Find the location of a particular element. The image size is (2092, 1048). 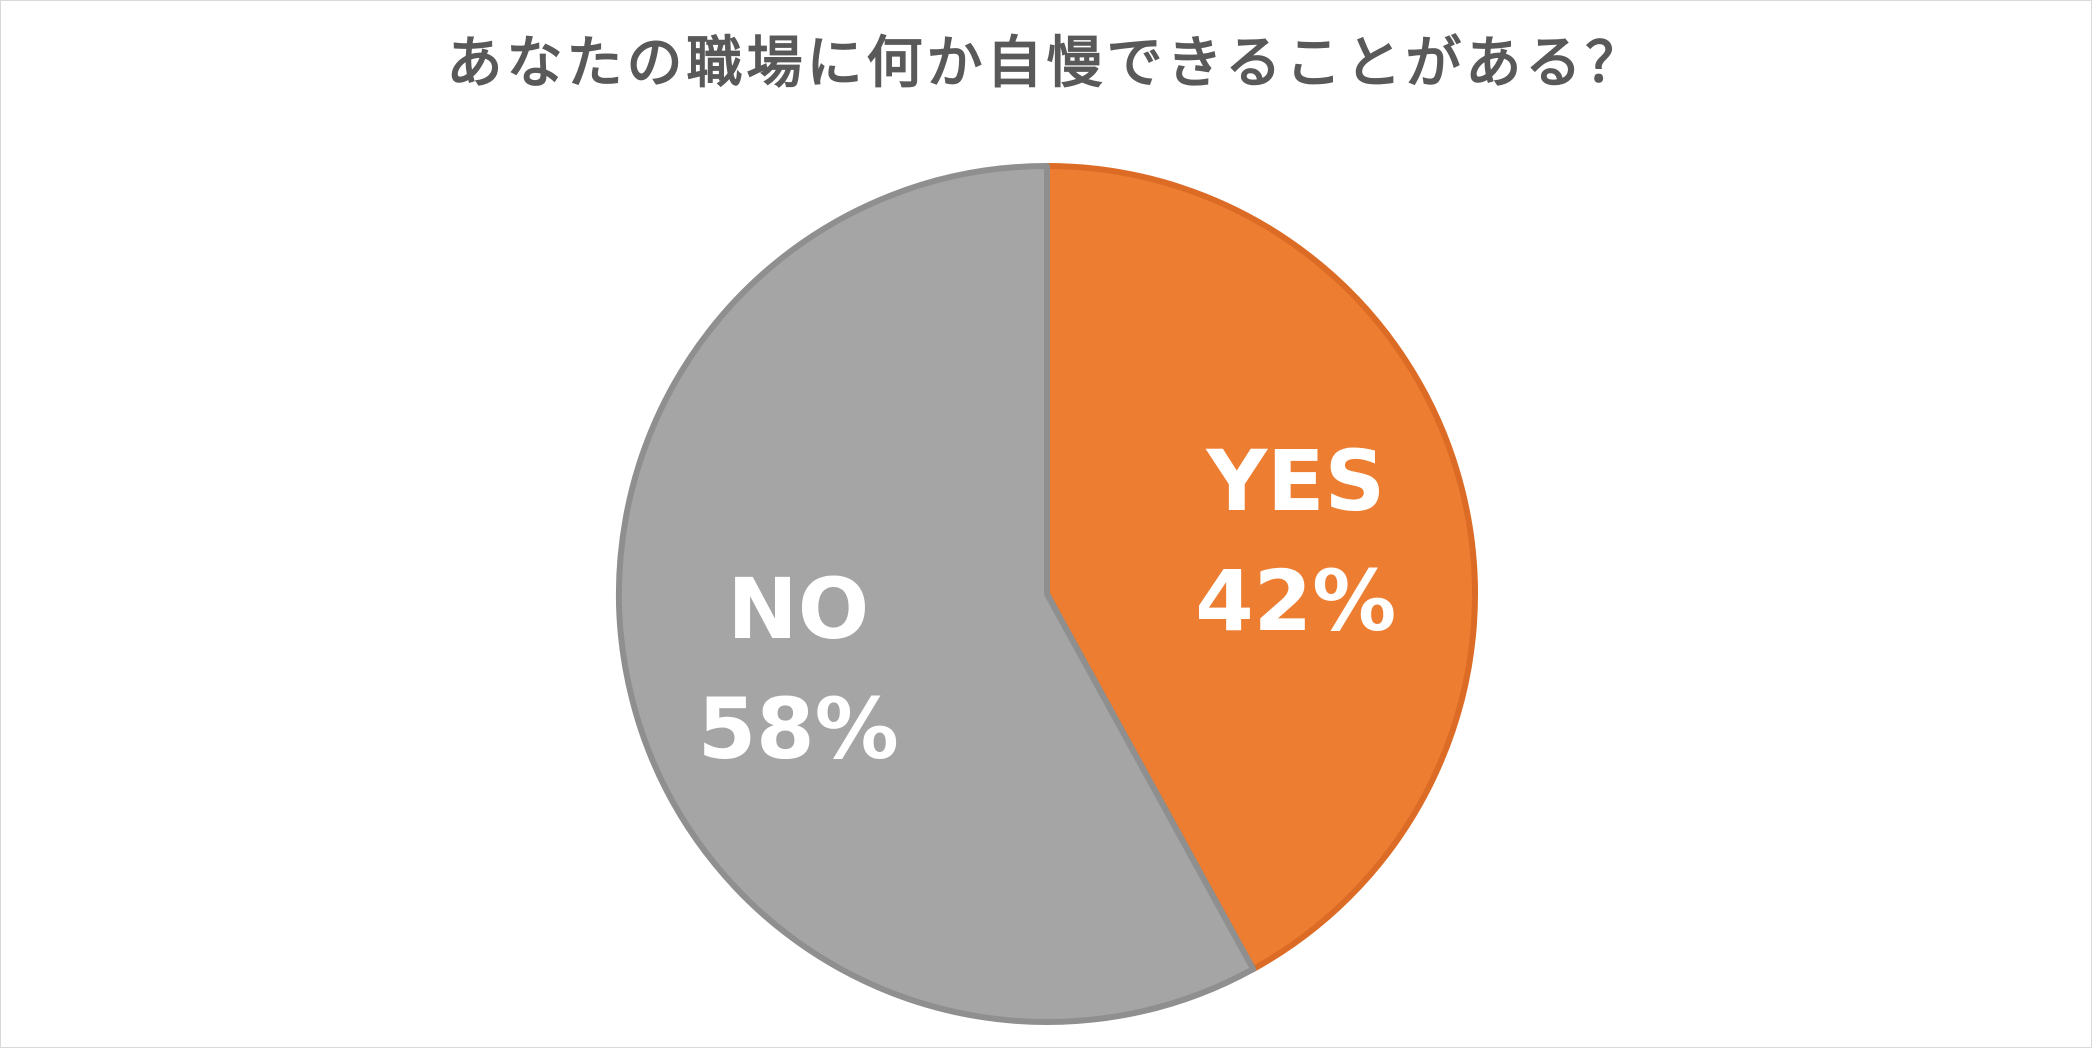

slice-percent-label-no: 58% is located at coordinates (798, 729).